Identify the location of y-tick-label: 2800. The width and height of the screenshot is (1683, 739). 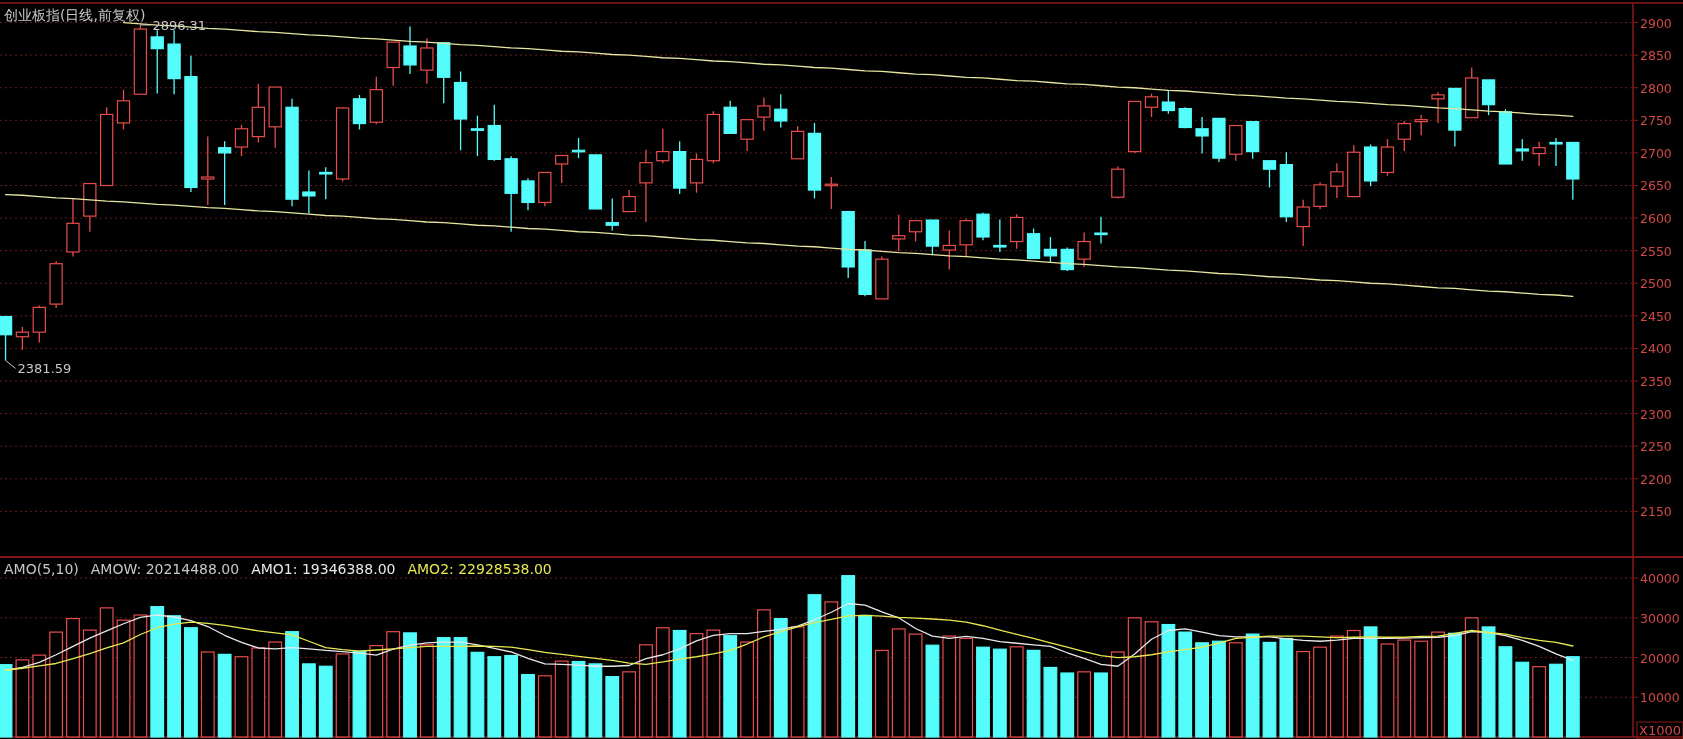
(1656, 88).